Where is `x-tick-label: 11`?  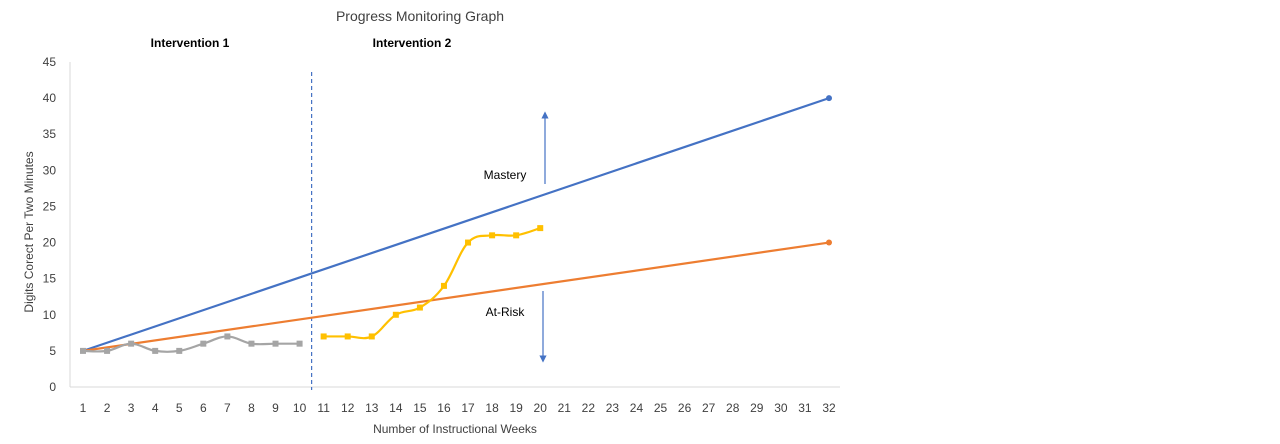
x-tick-label: 11 is located at coordinates (323, 408).